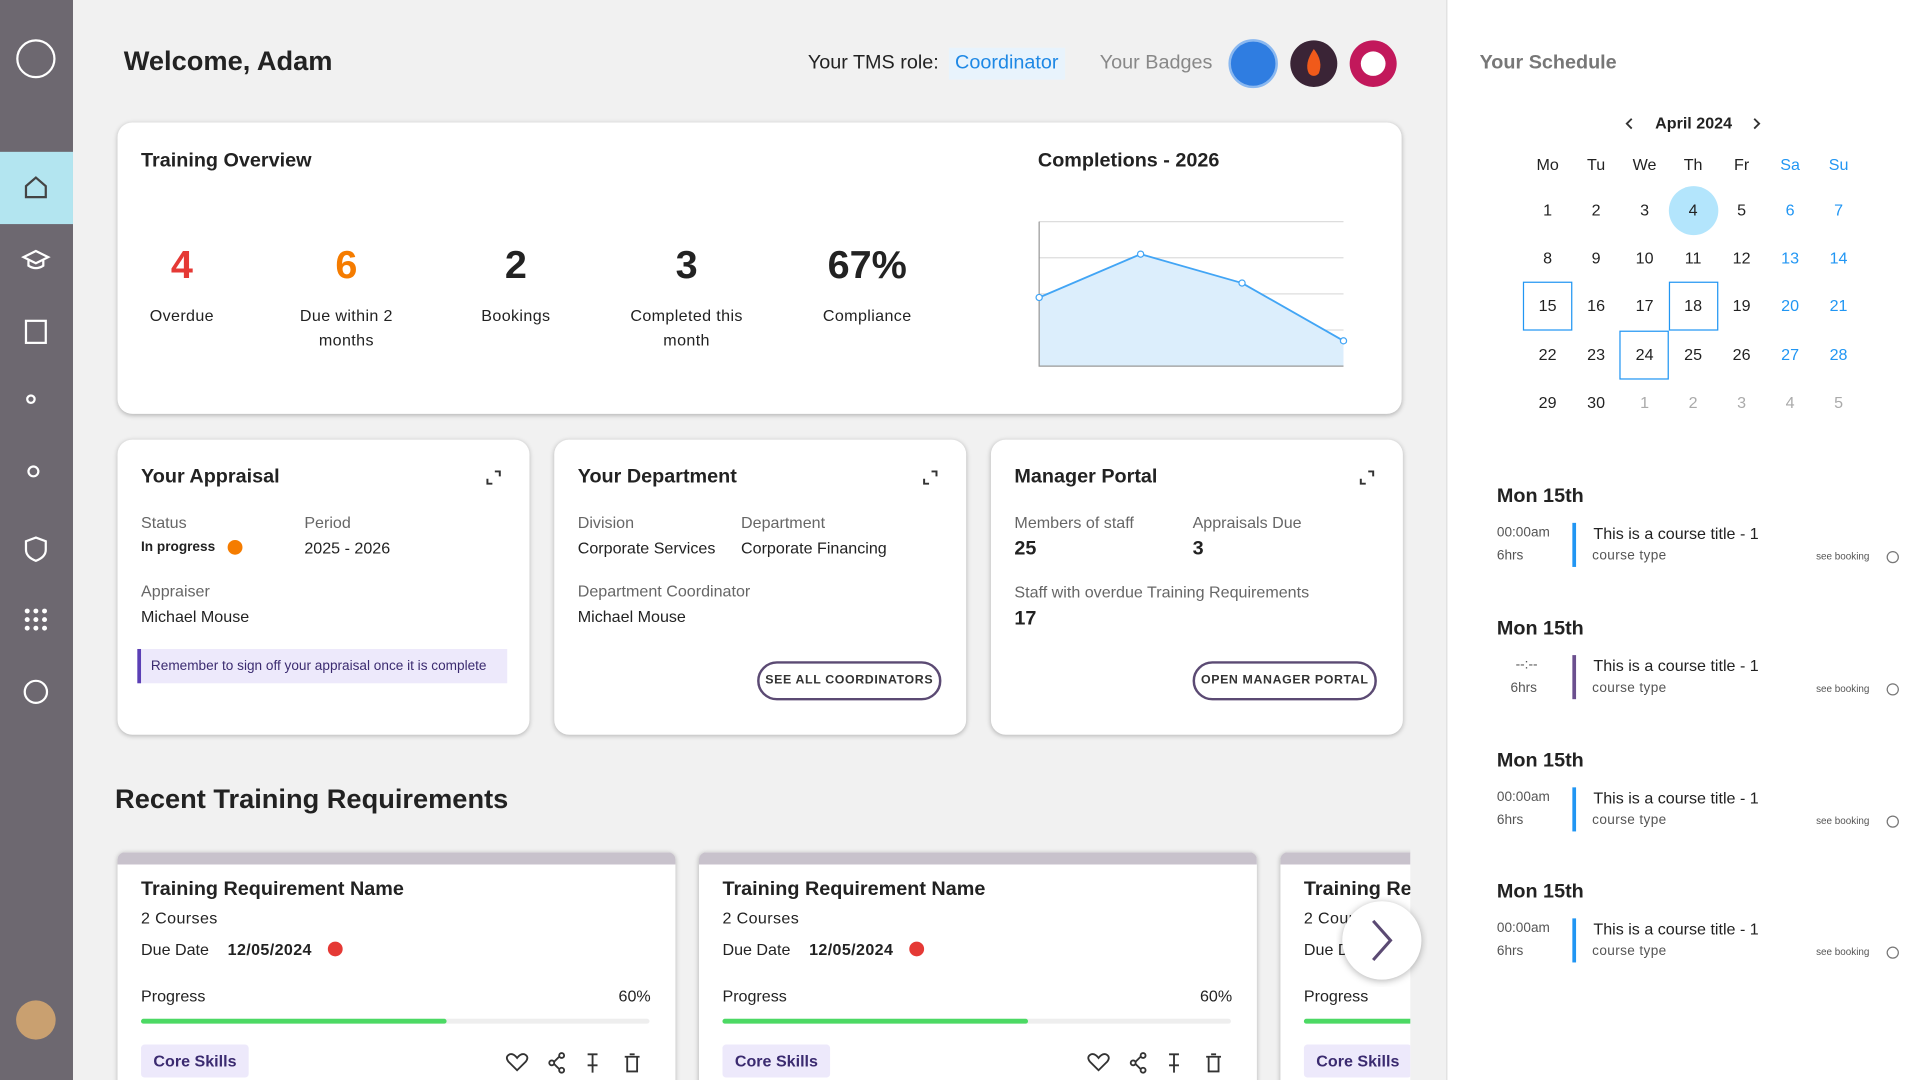 The height and width of the screenshot is (1080, 1920). What do you see at coordinates (1838, 258) in the screenshot?
I see `calendar-day: 14` at bounding box center [1838, 258].